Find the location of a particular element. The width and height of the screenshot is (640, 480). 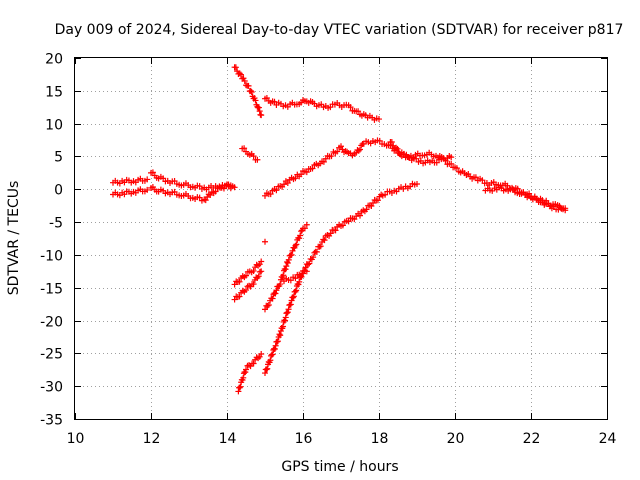

x-tick-label: 22 is located at coordinates (532, 439).